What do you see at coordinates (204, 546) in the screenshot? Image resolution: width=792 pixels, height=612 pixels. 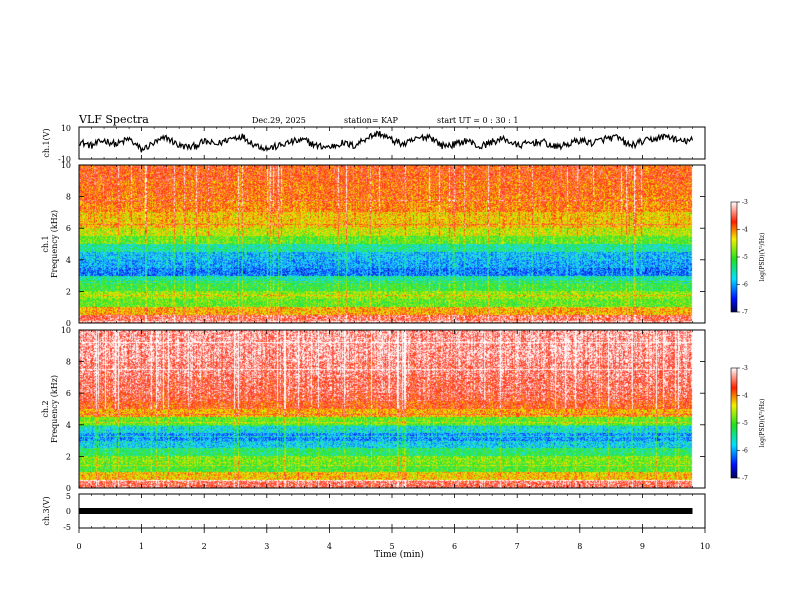 I see `time-tick-label: 2` at bounding box center [204, 546].